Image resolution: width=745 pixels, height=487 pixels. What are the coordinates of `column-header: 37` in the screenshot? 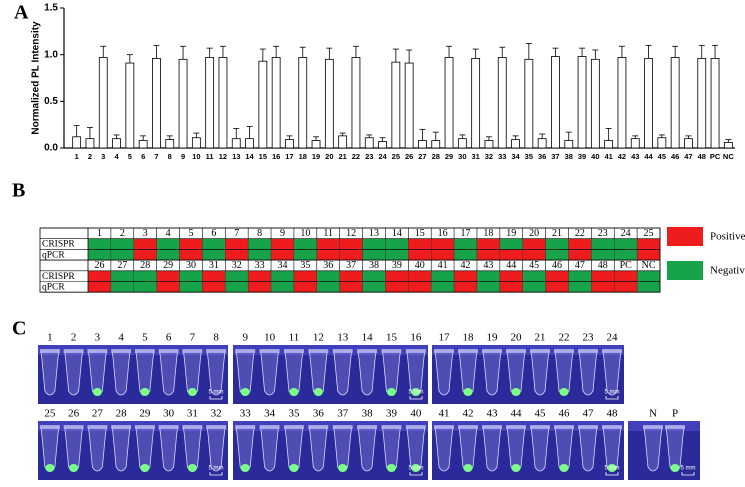 It's located at (351, 265).